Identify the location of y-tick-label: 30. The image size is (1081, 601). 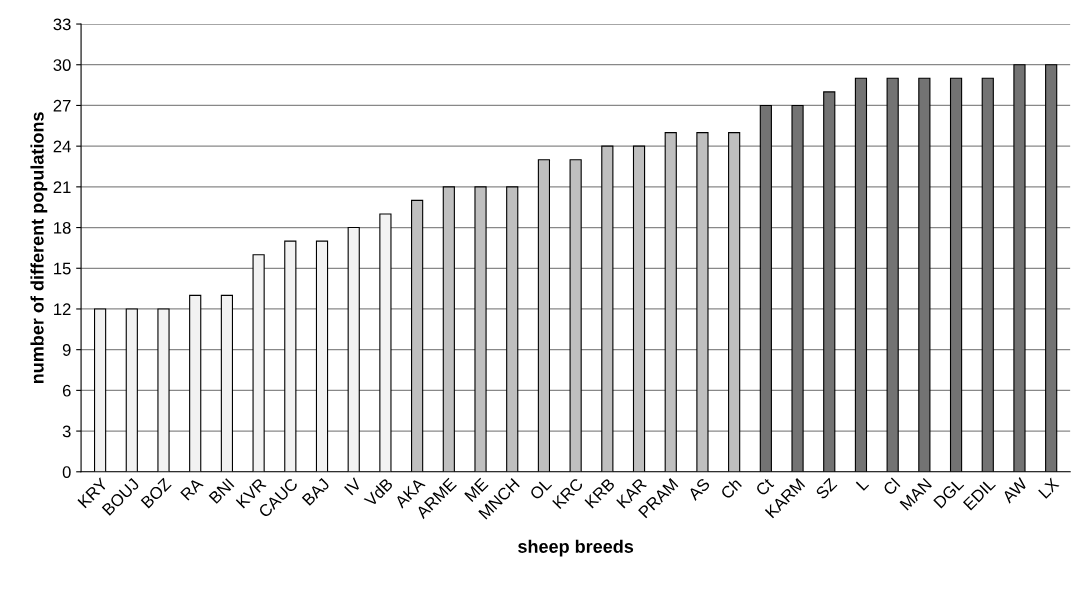
(62, 65).